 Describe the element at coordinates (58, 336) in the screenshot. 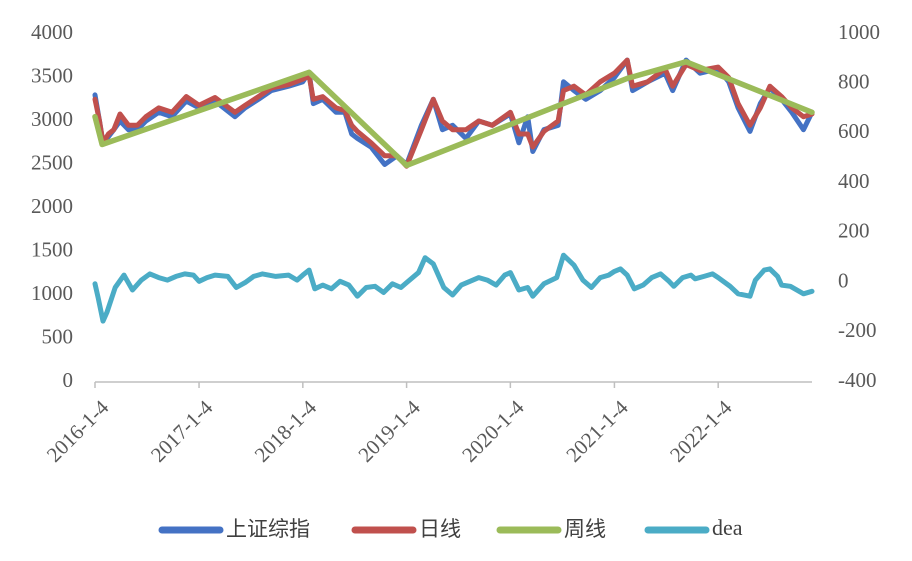

I see `y-left-tick-label: 500` at that location.